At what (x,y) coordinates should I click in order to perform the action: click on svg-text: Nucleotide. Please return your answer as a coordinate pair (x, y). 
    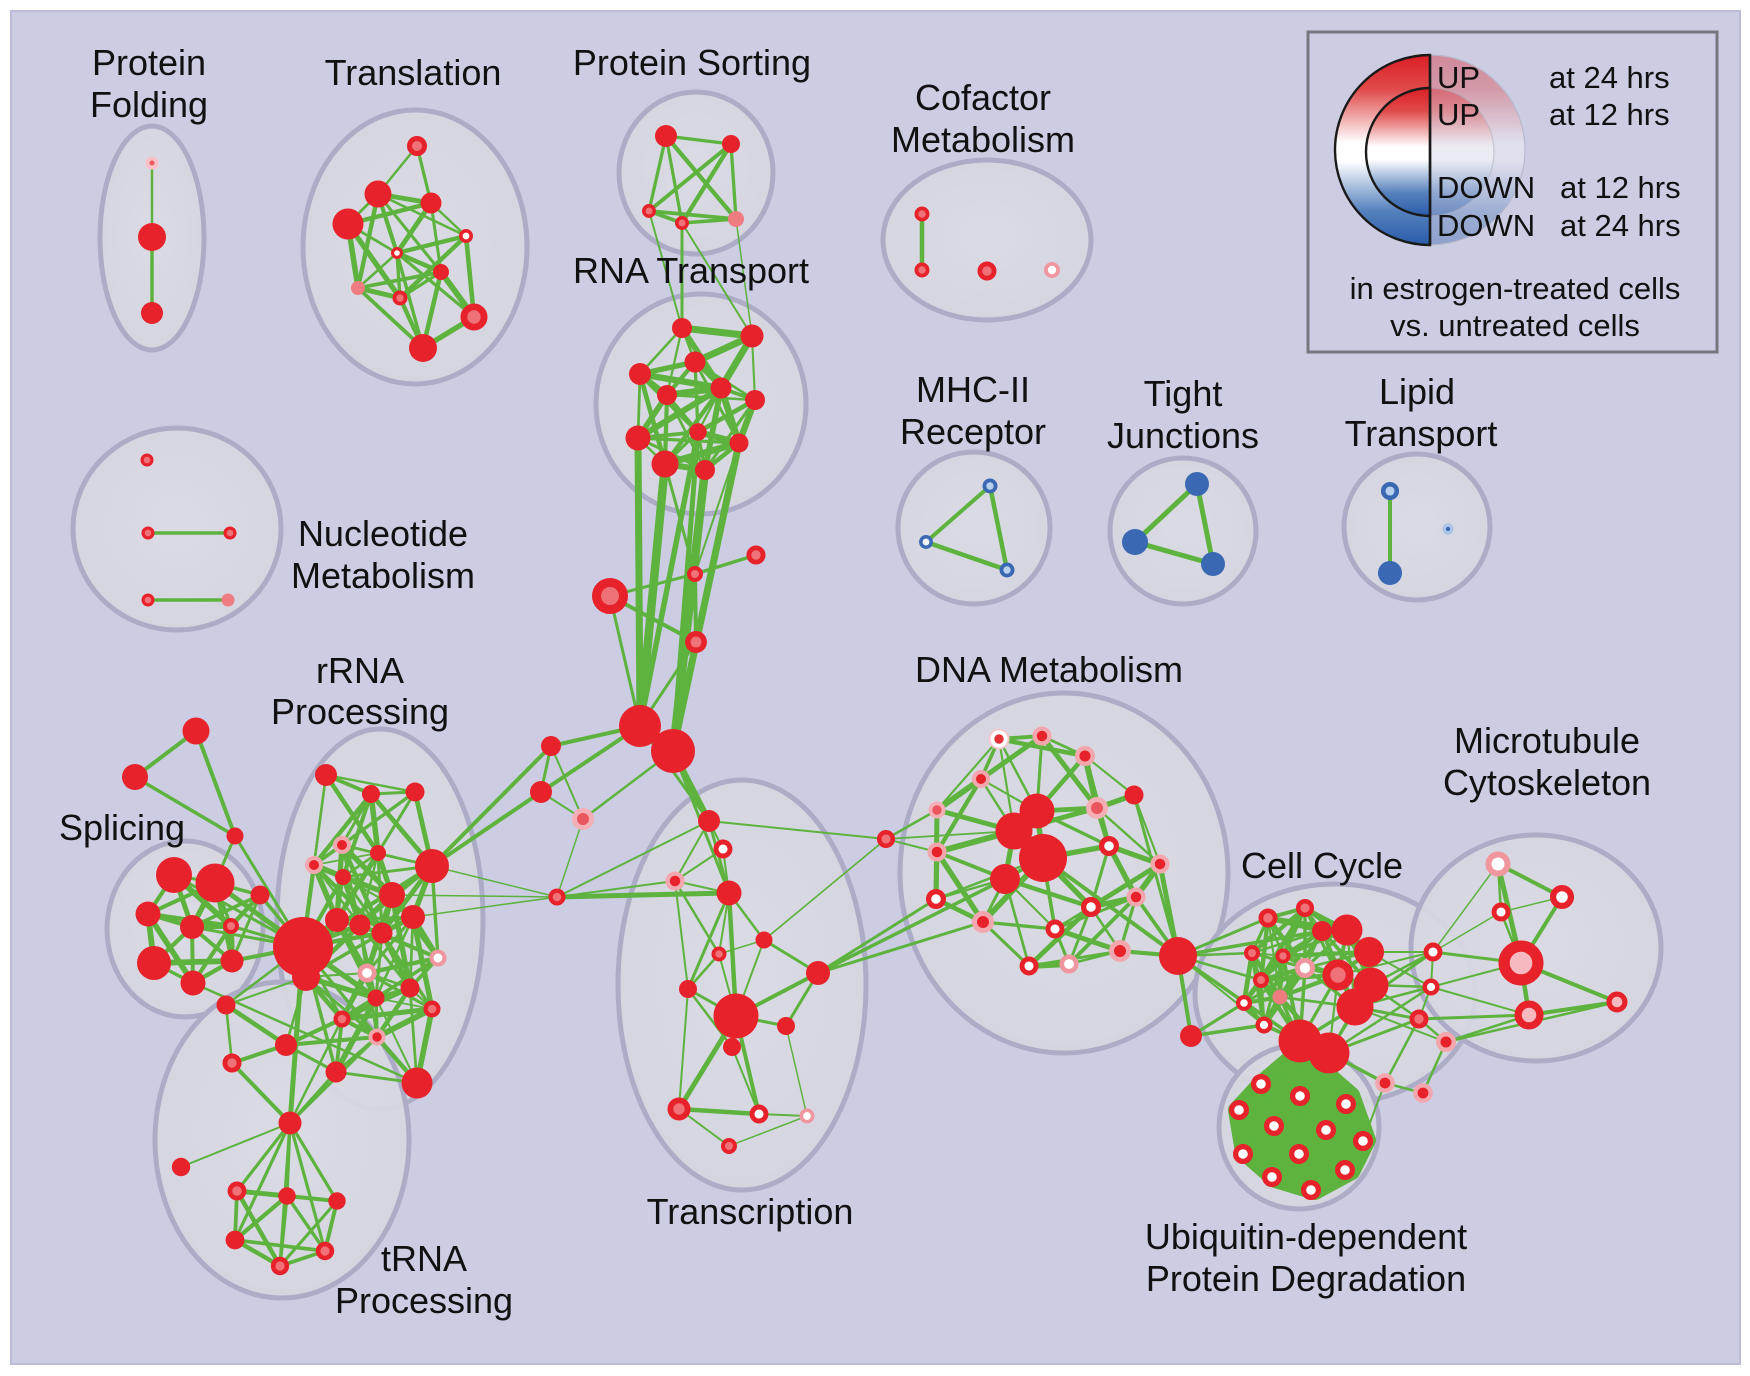
    Looking at the image, I should click on (383, 533).